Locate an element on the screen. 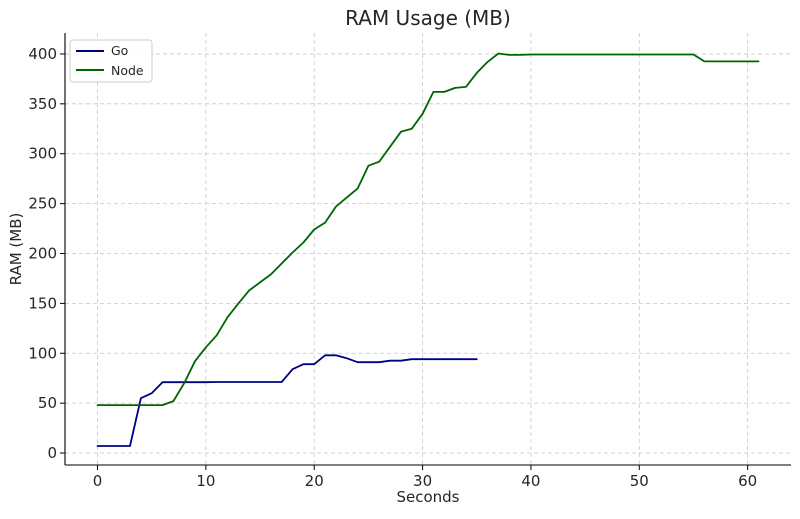  chart-title: RAM Usage (MB) is located at coordinates (428, 18).